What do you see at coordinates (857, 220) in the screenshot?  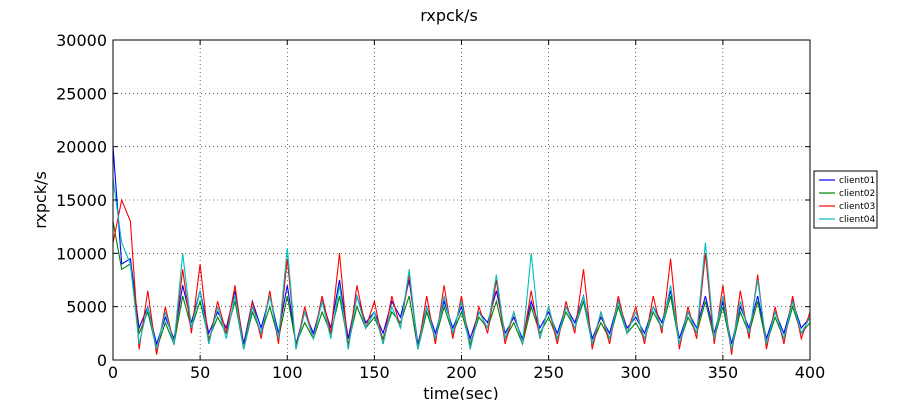 I see `legend-label-client04: client04` at bounding box center [857, 220].